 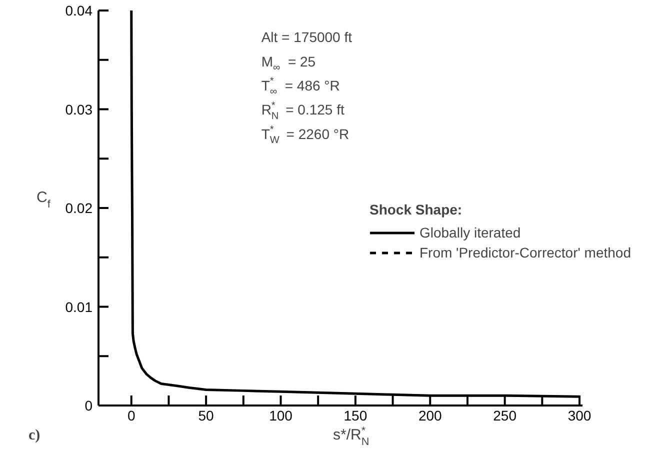 I want to click on x-tick-label: 300, so click(x=580, y=416).